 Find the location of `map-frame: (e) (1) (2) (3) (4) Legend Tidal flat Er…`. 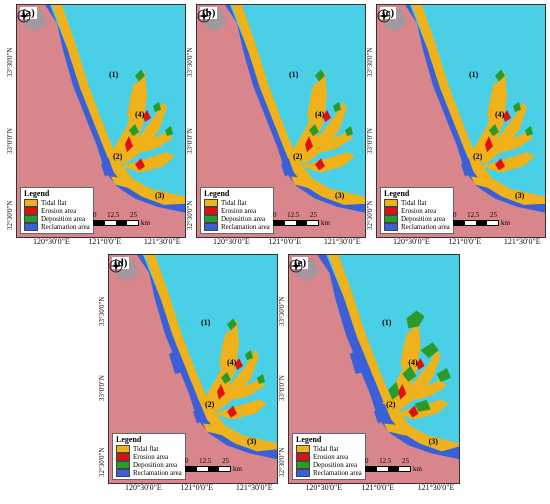

map-frame: (e) (1) (2) (3) (4) Legend Tidal flat Er… is located at coordinates (374, 369).